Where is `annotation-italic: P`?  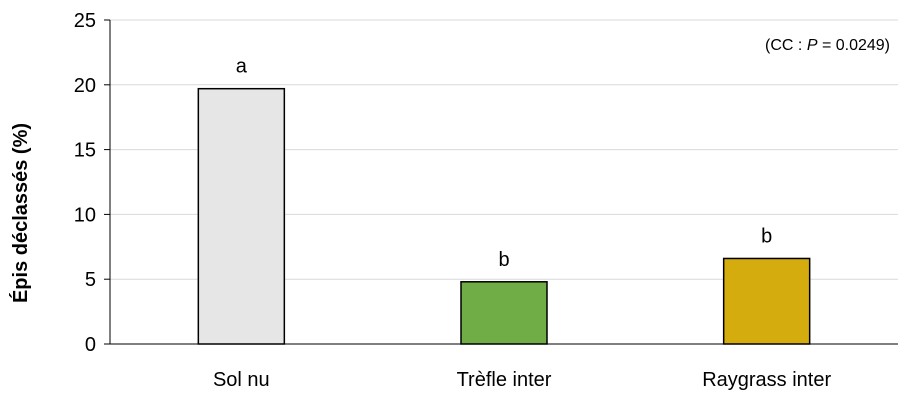 annotation-italic: P is located at coordinates (812, 45).